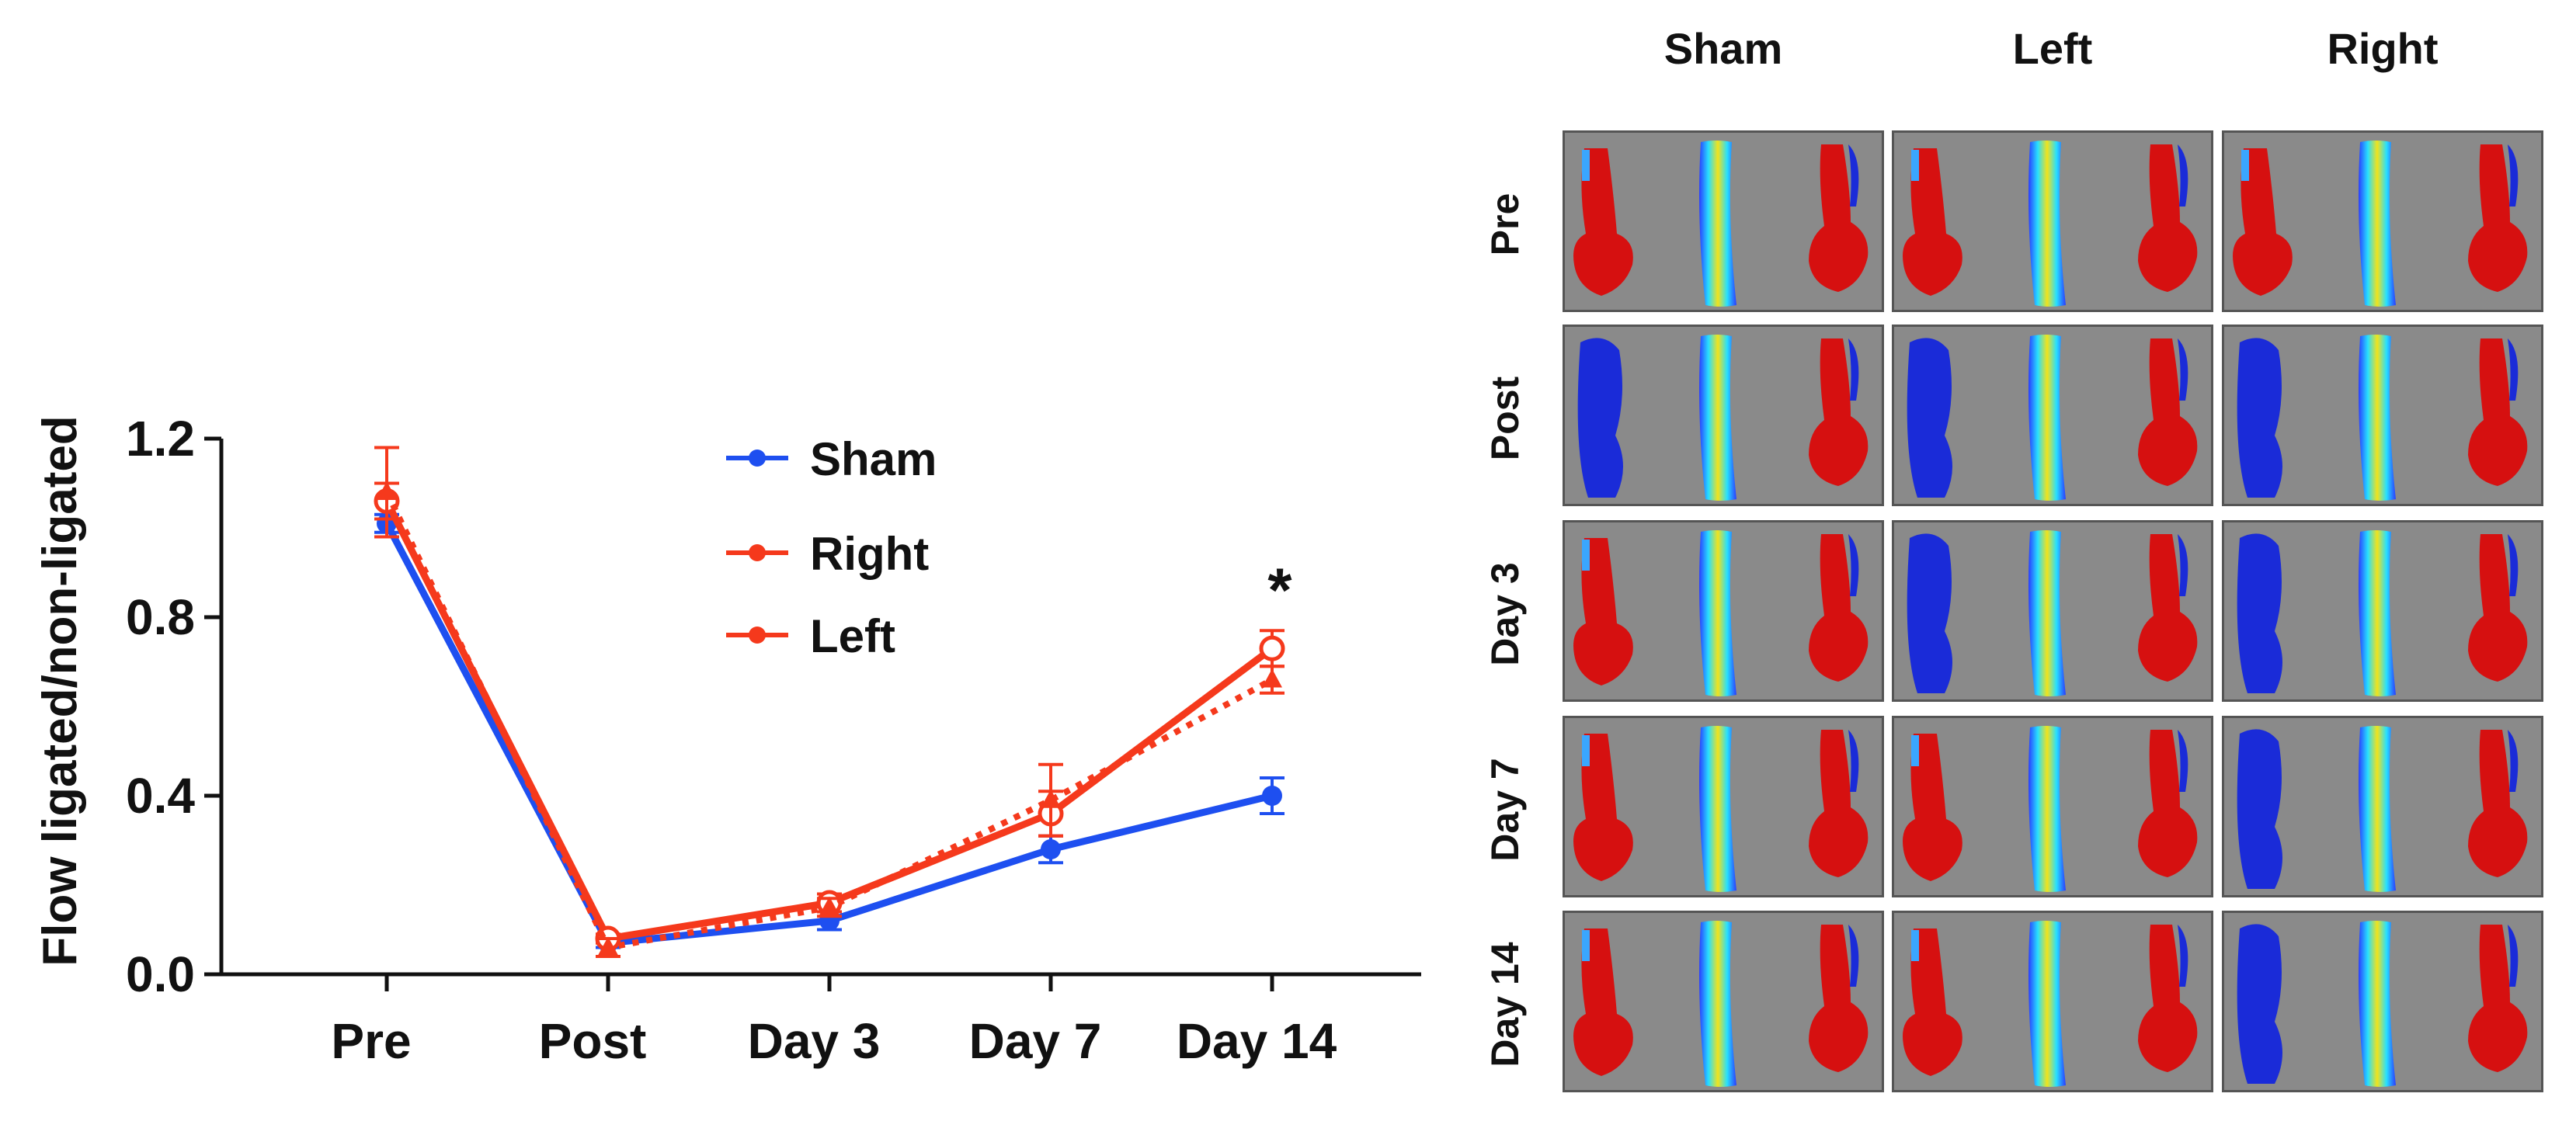 Image resolution: width=2576 pixels, height=1135 pixels. I want to click on legend-item-right: Right, so click(828, 554).